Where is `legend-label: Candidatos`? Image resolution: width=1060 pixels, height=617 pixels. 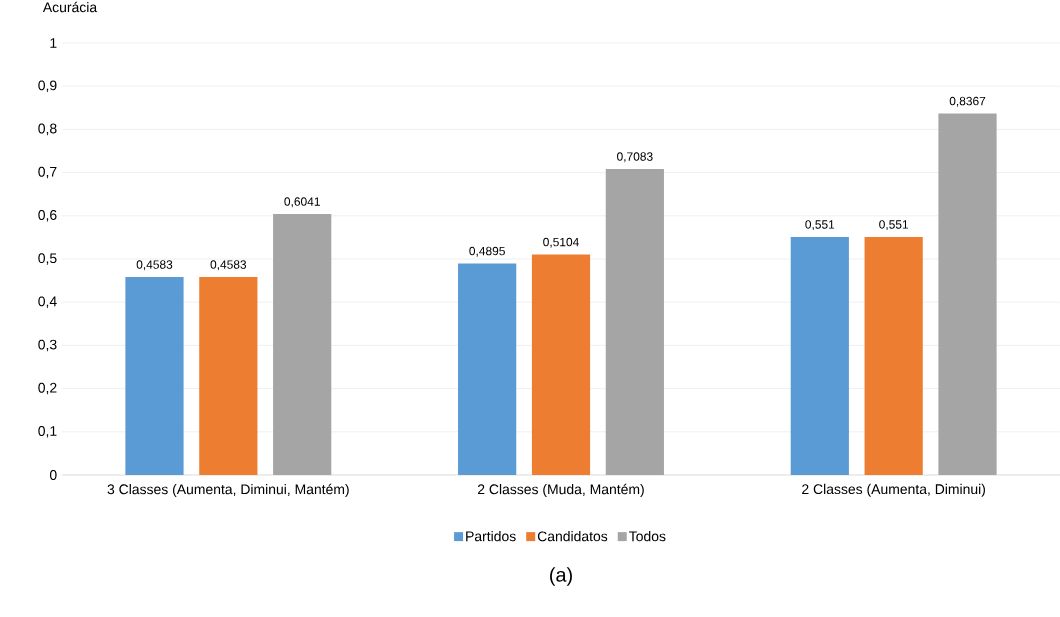 legend-label: Candidatos is located at coordinates (572, 536).